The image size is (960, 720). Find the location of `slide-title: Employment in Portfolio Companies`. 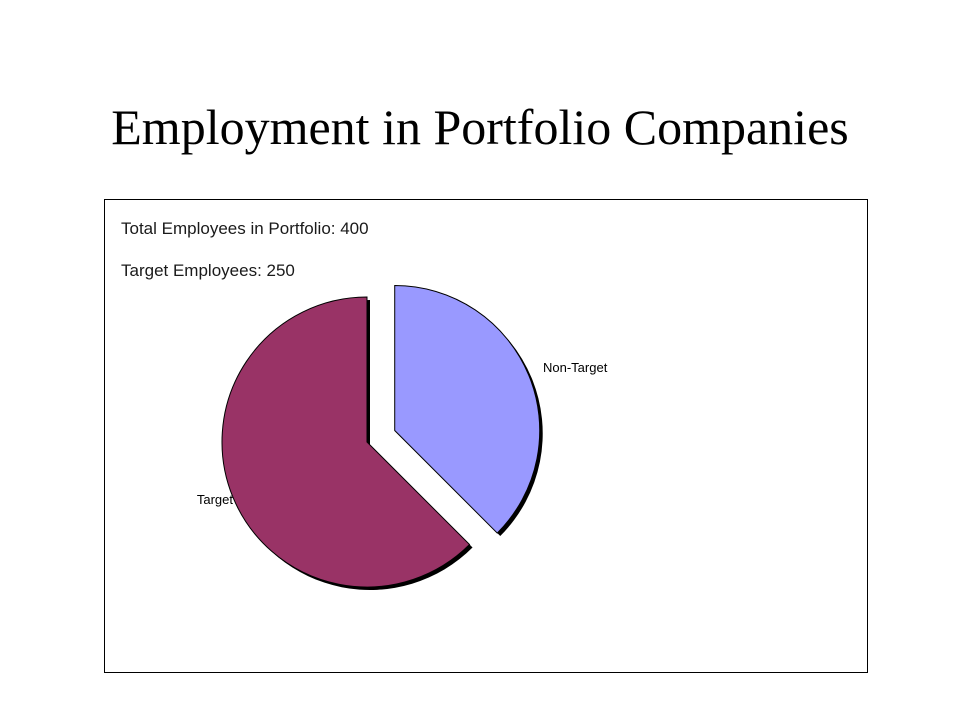

slide-title: Employment in Portfolio Companies is located at coordinates (480, 127).